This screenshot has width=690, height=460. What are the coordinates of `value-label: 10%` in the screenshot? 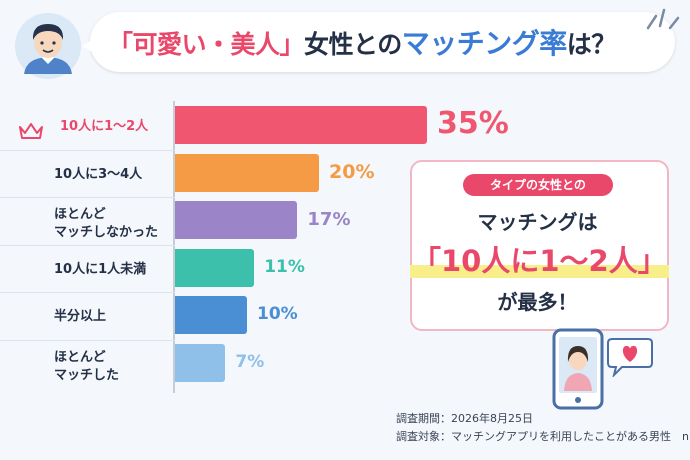 It's located at (277, 314).